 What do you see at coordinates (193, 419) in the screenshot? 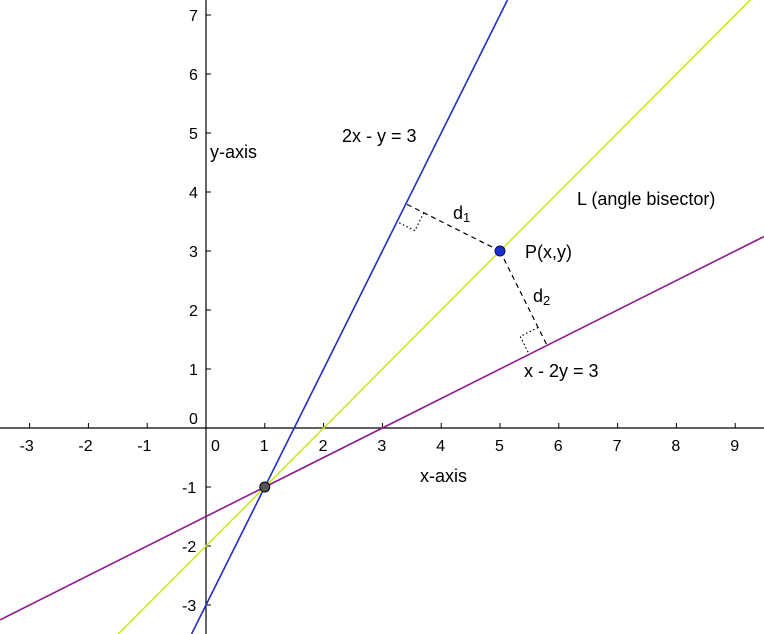
I see `y-tick-label: 0` at bounding box center [193, 419].